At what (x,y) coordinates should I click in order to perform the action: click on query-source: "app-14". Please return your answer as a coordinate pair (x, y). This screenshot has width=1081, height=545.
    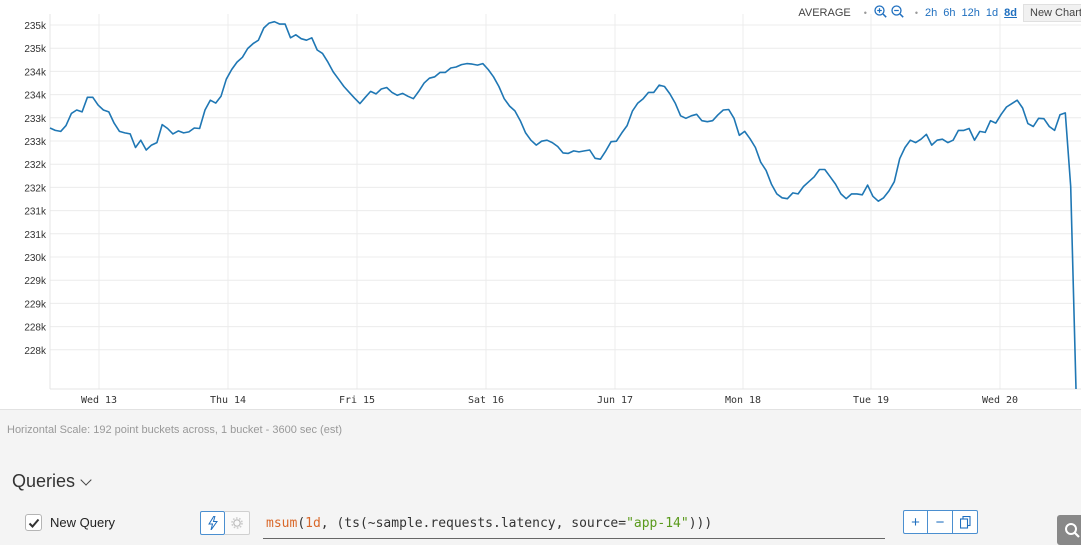
    Looking at the image, I should click on (657, 523).